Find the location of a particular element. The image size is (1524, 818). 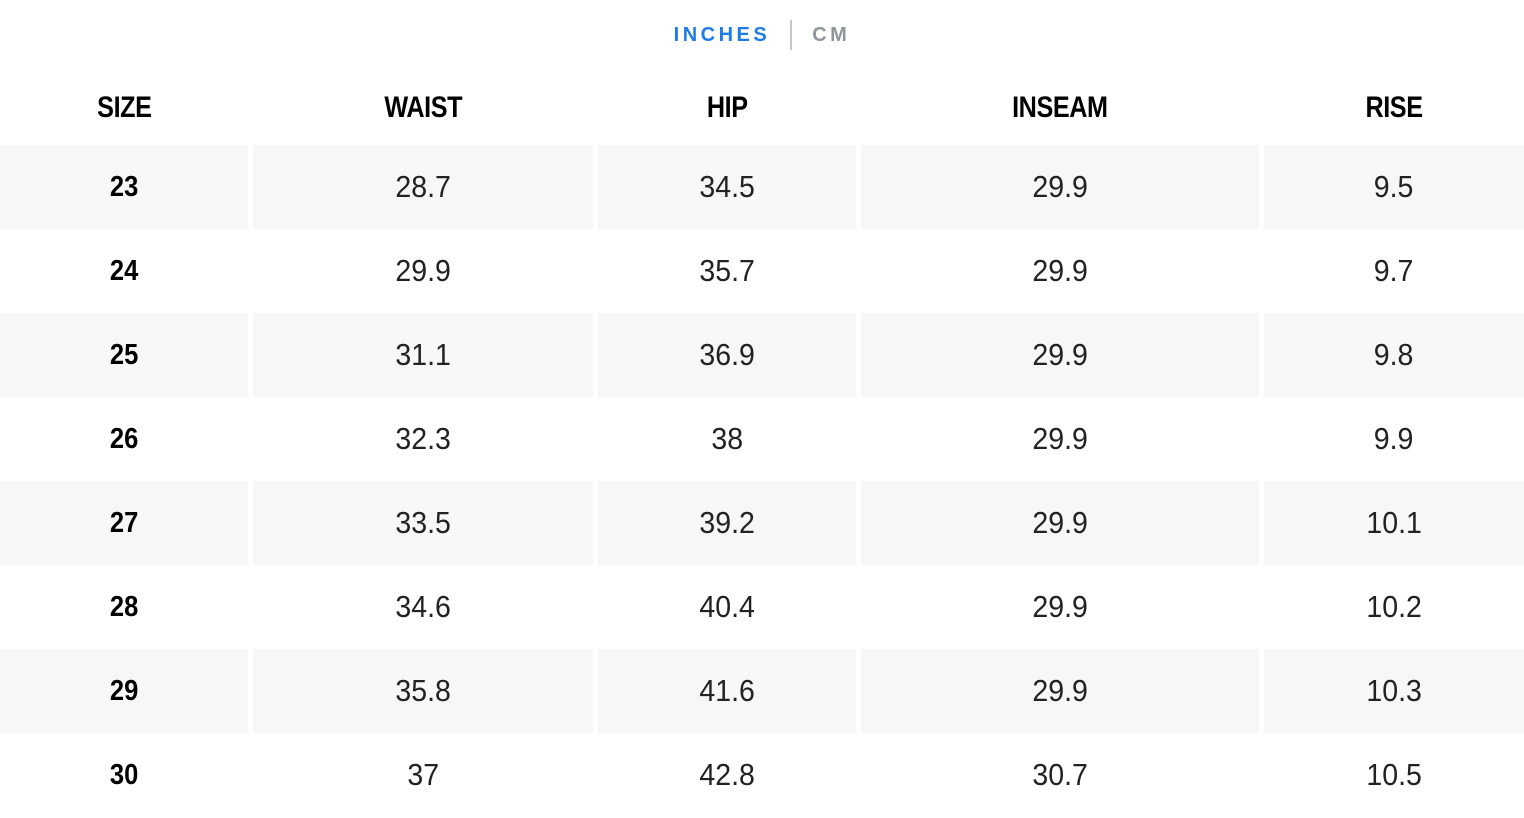

hip-cell: 34.5 is located at coordinates (724, 187).